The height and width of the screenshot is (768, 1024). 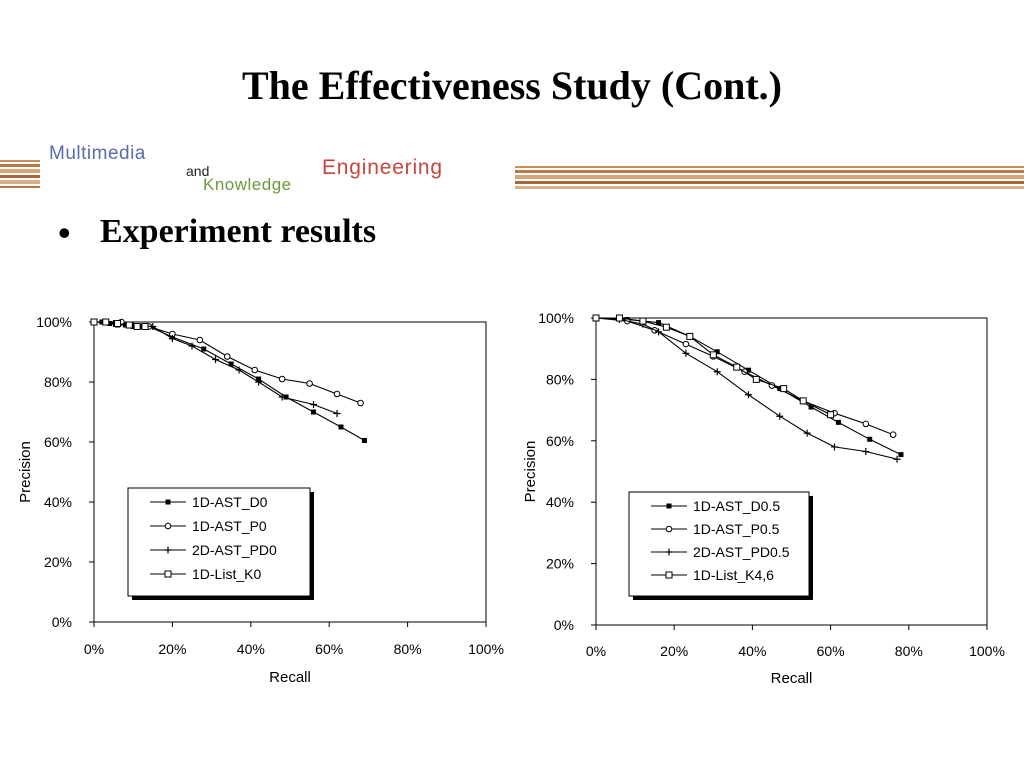 I want to click on logo: Multimedia and Engineering Knowledge, so click(x=277, y=171).